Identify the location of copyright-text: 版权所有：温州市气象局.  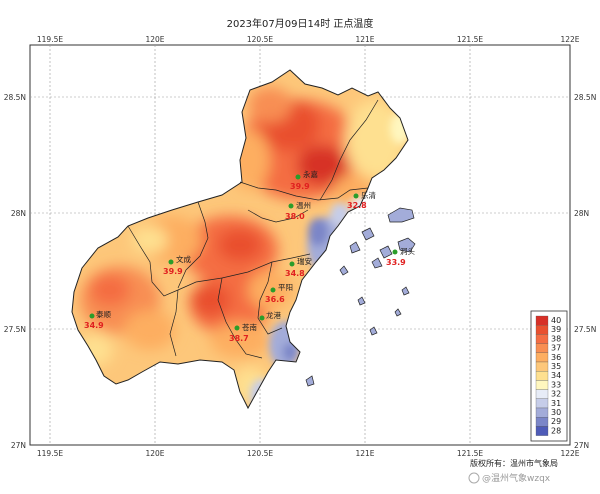
(514, 463).